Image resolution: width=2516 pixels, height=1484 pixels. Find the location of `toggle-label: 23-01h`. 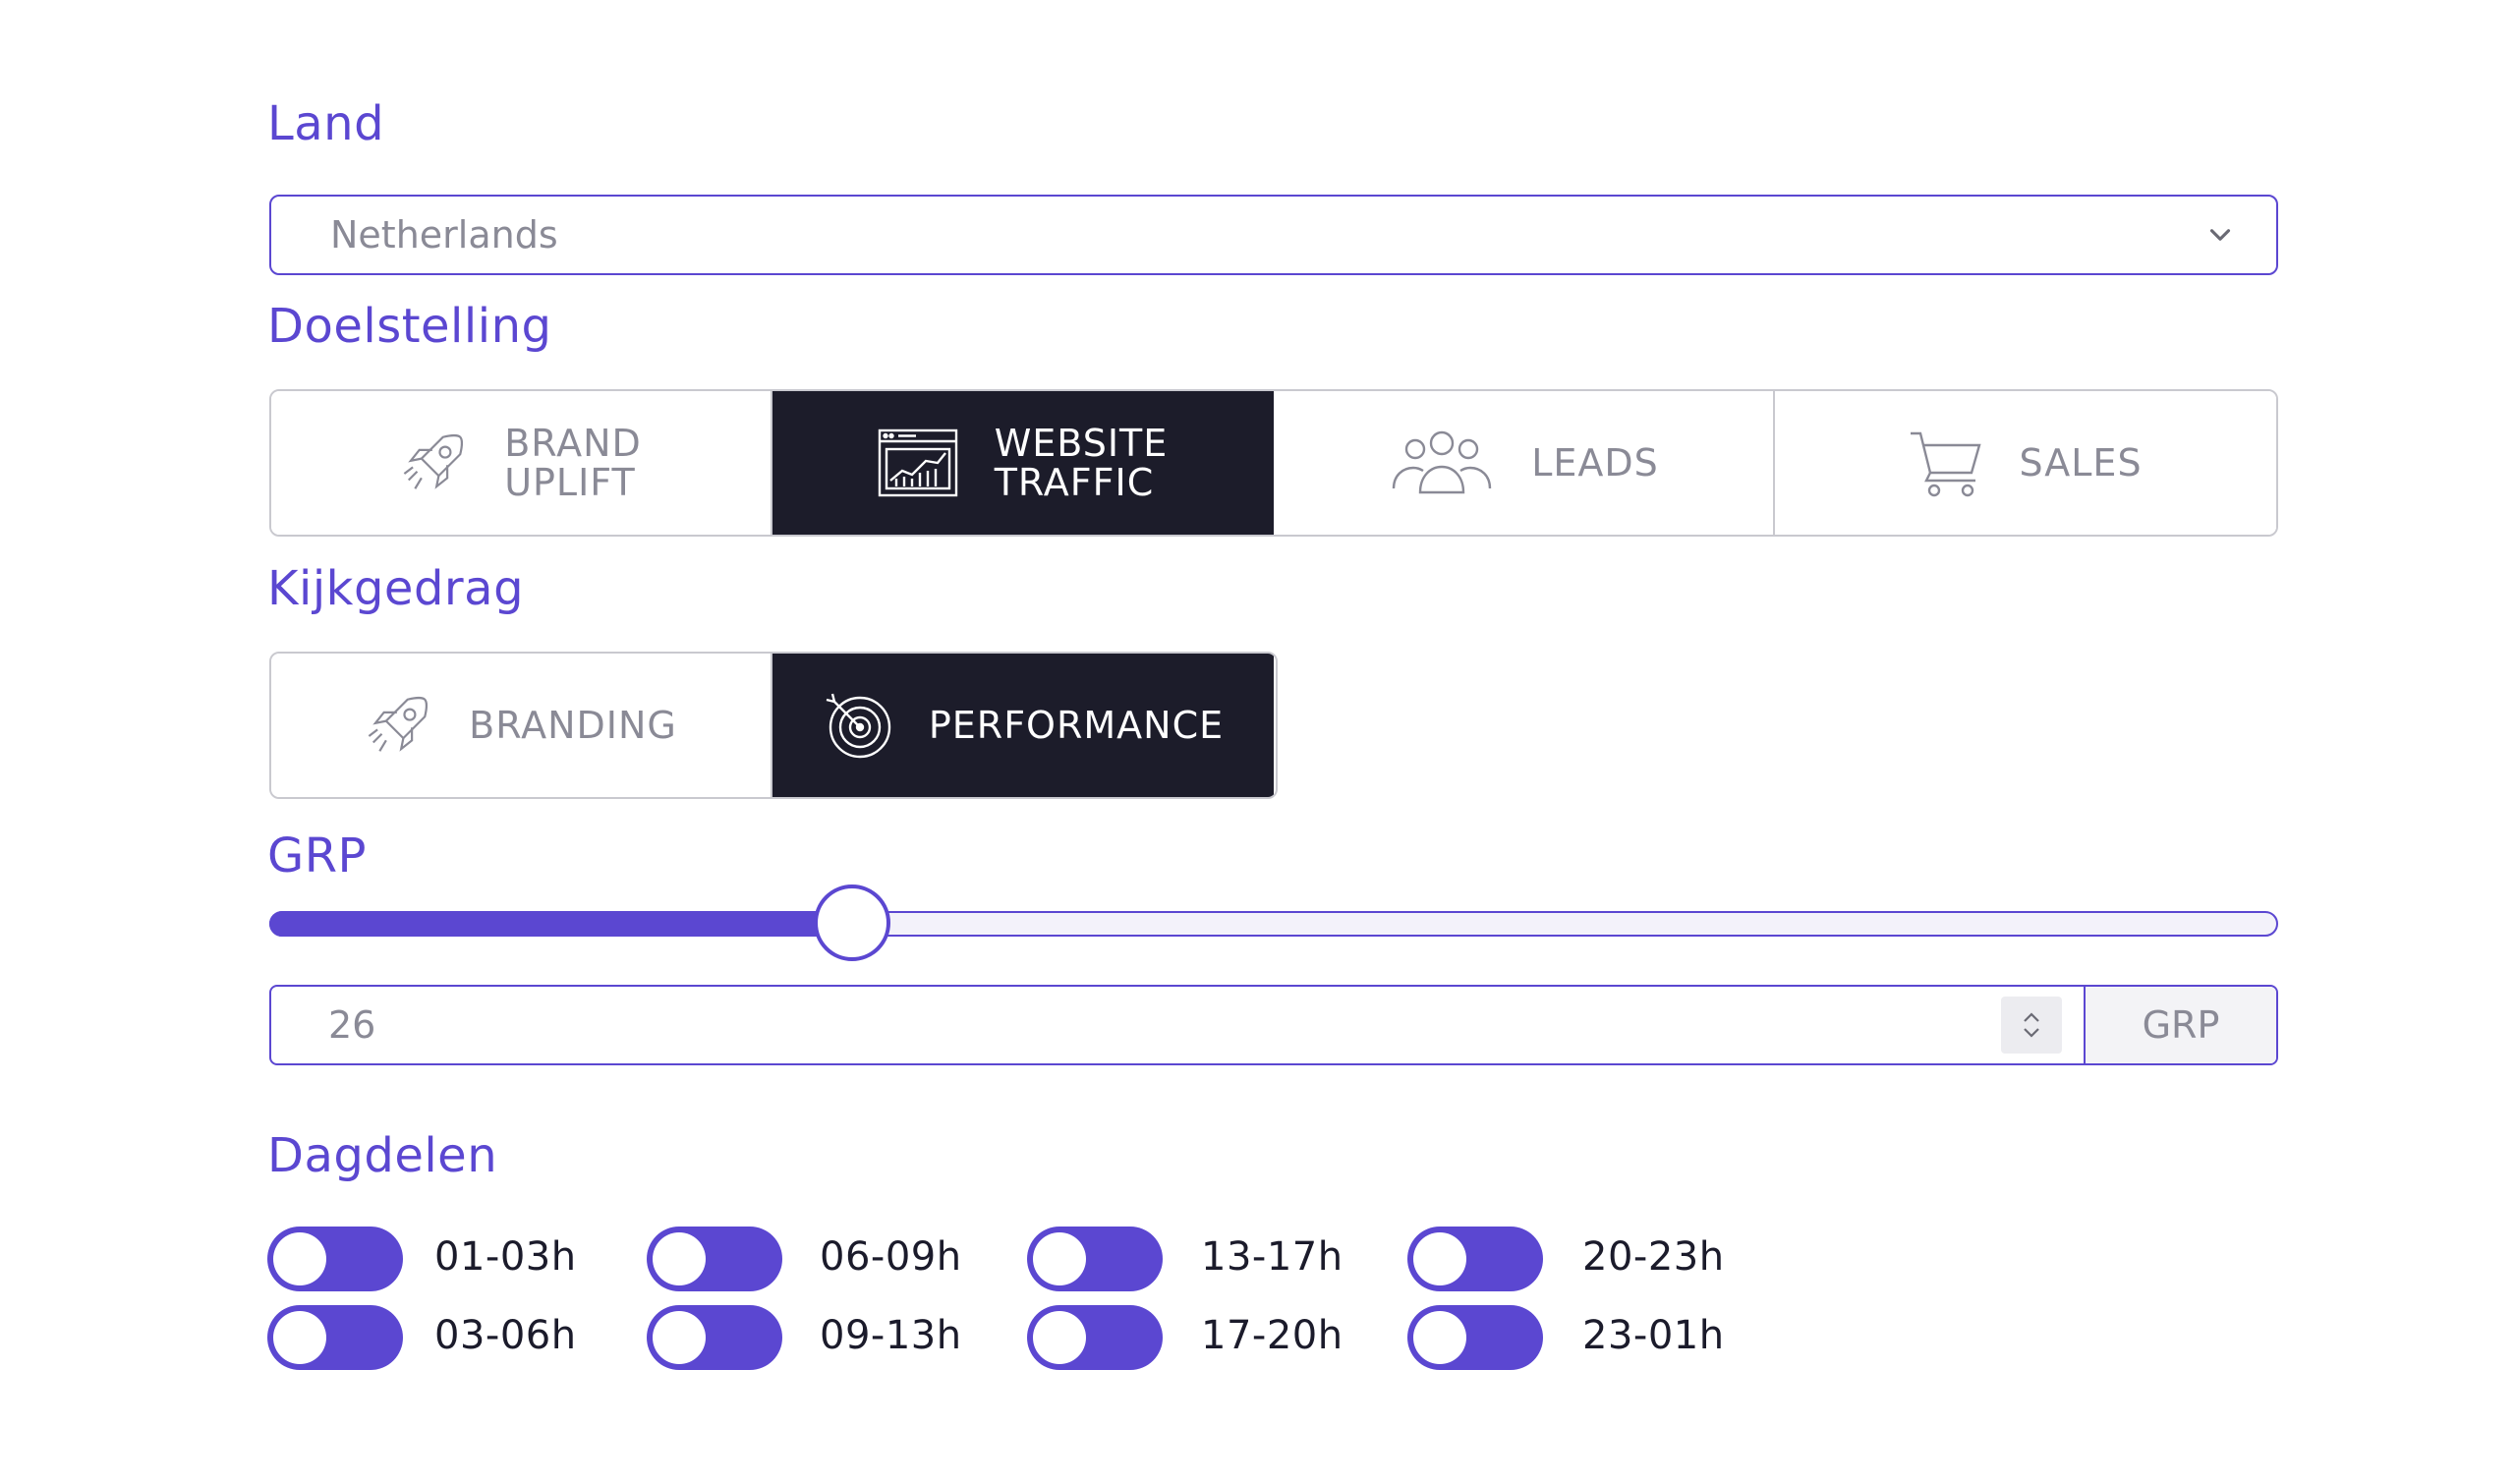

toggle-label: 23-01h is located at coordinates (1653, 1335).